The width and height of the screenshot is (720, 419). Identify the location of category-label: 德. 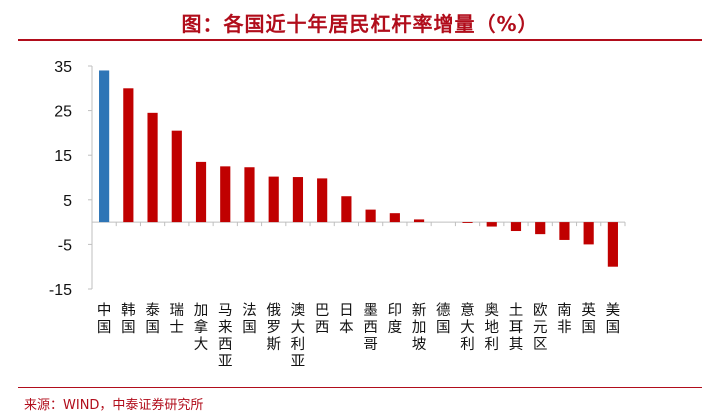
(443, 310).